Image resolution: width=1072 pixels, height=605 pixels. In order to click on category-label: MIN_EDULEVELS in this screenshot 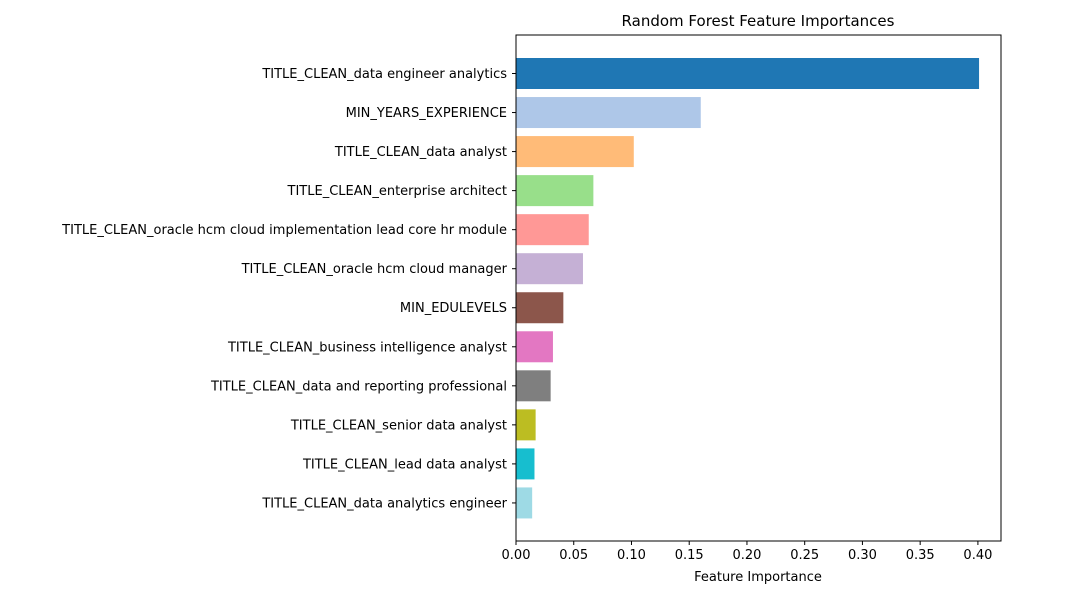, I will do `click(453, 308)`.